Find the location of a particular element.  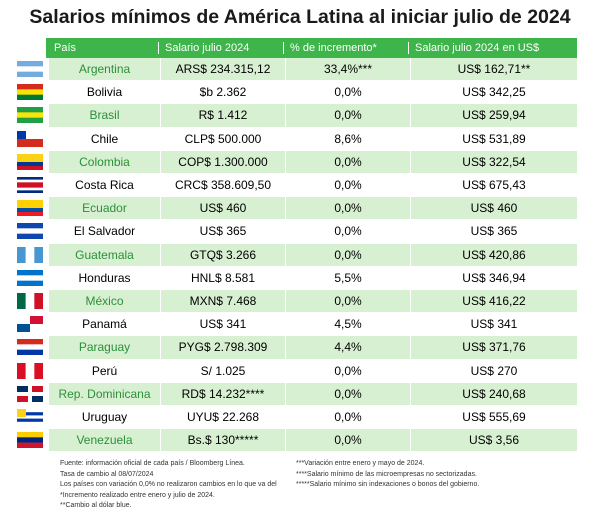

spacer is located at coordinates (28, 48).